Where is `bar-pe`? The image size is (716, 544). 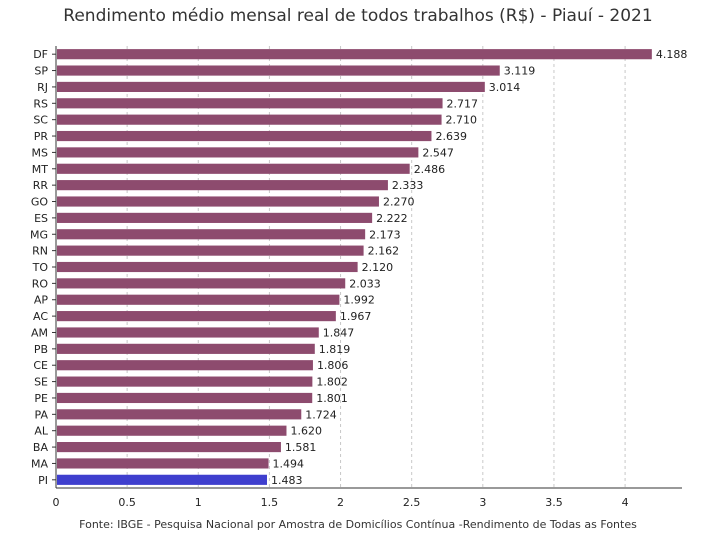 bar-pe is located at coordinates (185, 398).